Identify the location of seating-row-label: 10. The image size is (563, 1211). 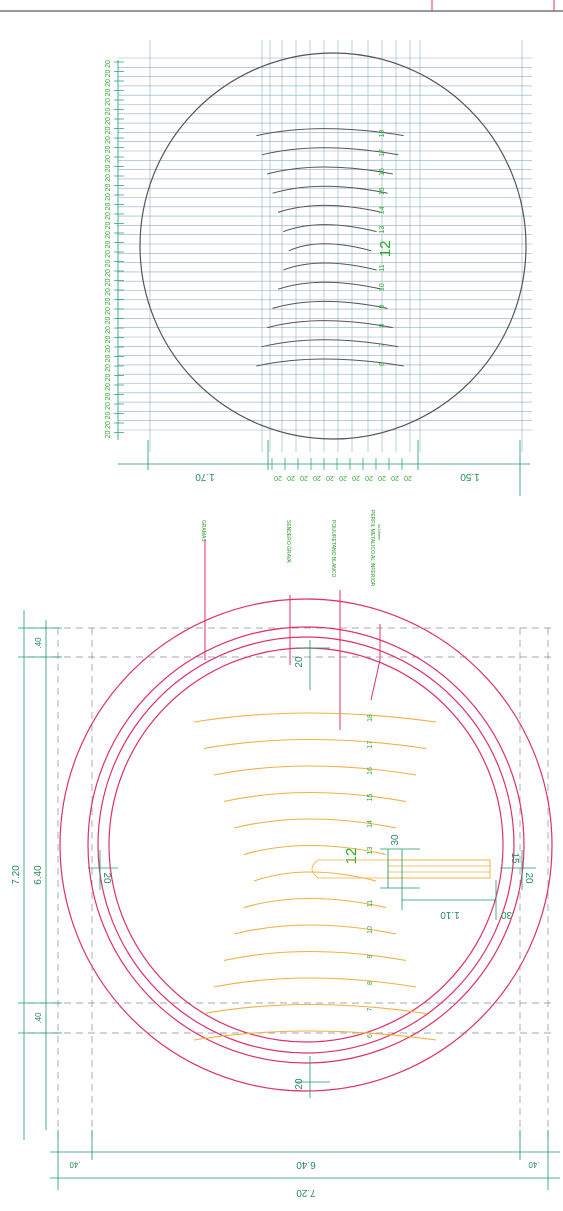
(370, 930).